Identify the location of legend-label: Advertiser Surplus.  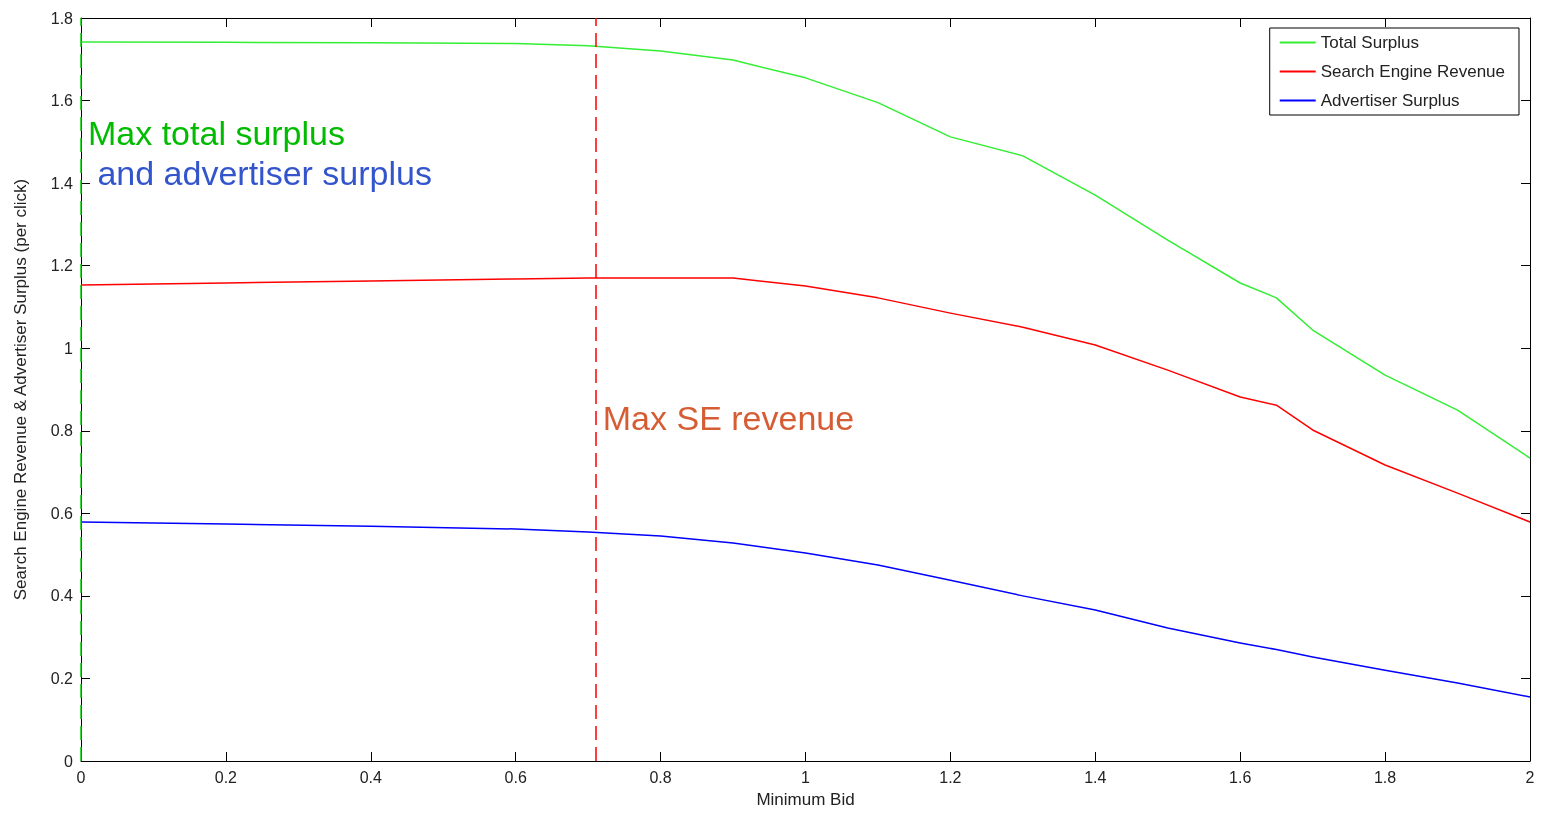
(1390, 100).